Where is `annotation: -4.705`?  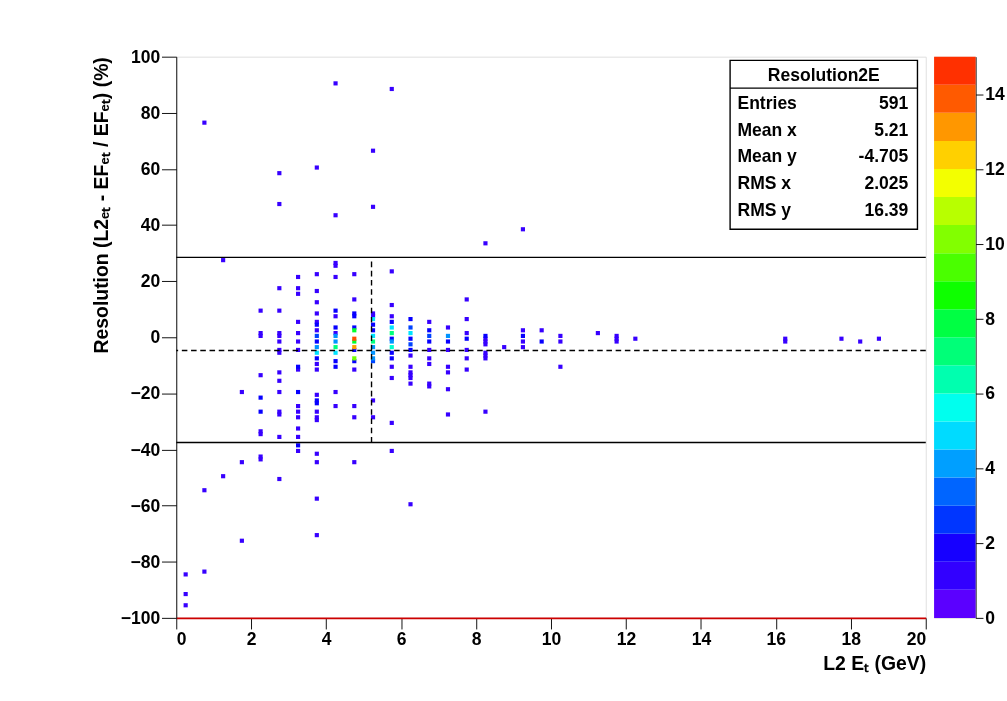
annotation: -4.705 is located at coordinates (883, 156).